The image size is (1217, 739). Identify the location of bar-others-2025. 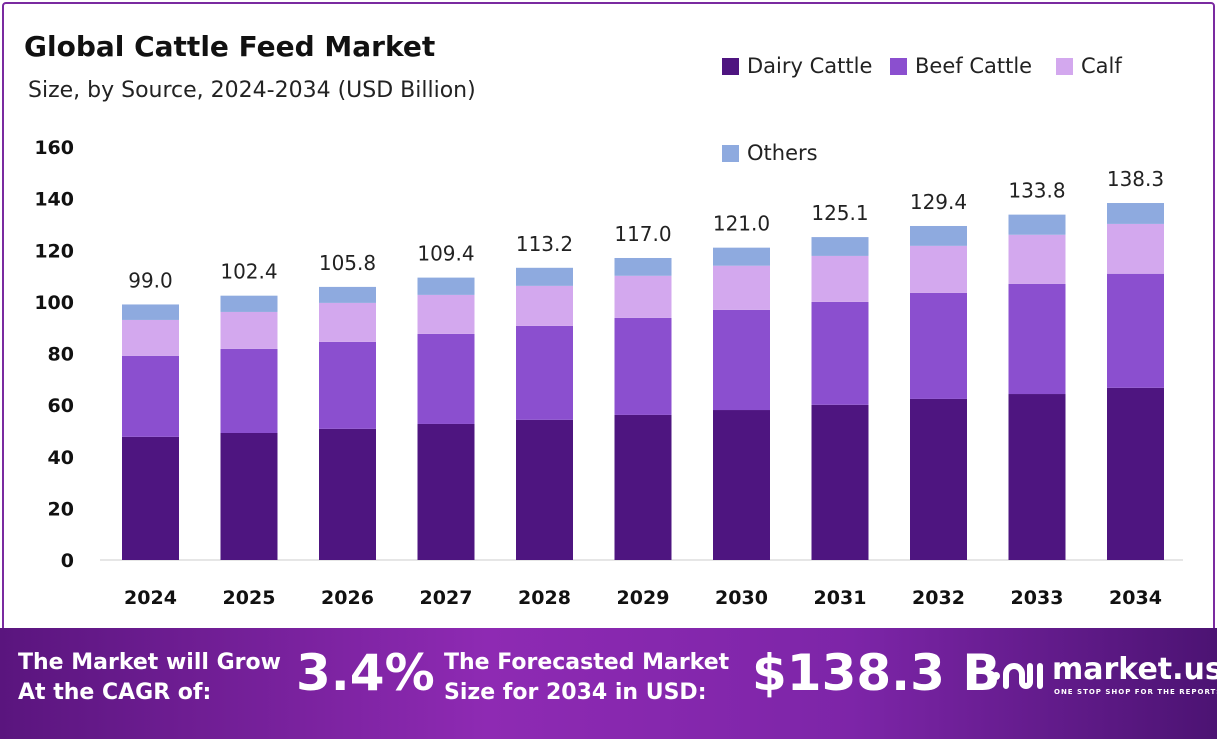
(249, 303).